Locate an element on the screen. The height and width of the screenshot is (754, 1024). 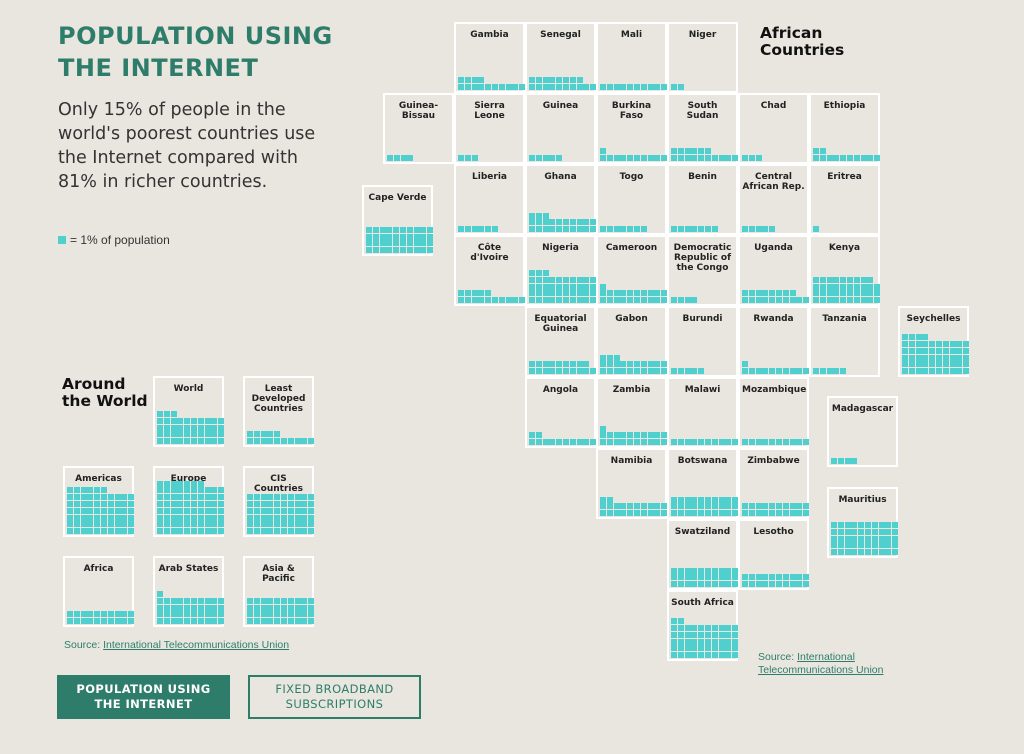
africa-cell-equatorial-guinea: Equatorial Guinea is located at coordinates (561, 341).